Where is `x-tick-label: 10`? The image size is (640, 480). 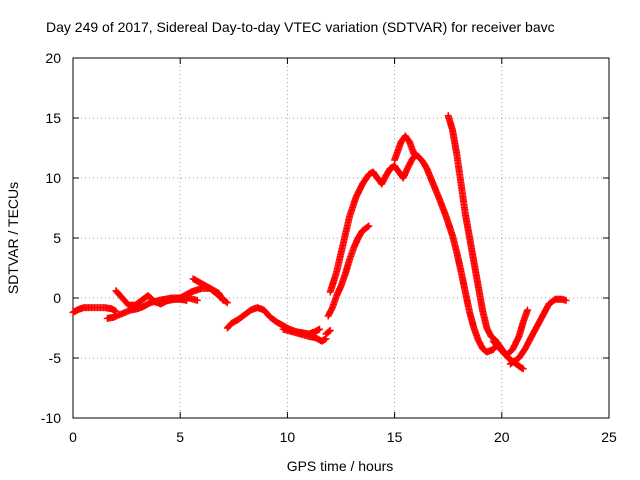
x-tick-label: 10 is located at coordinates (288, 437).